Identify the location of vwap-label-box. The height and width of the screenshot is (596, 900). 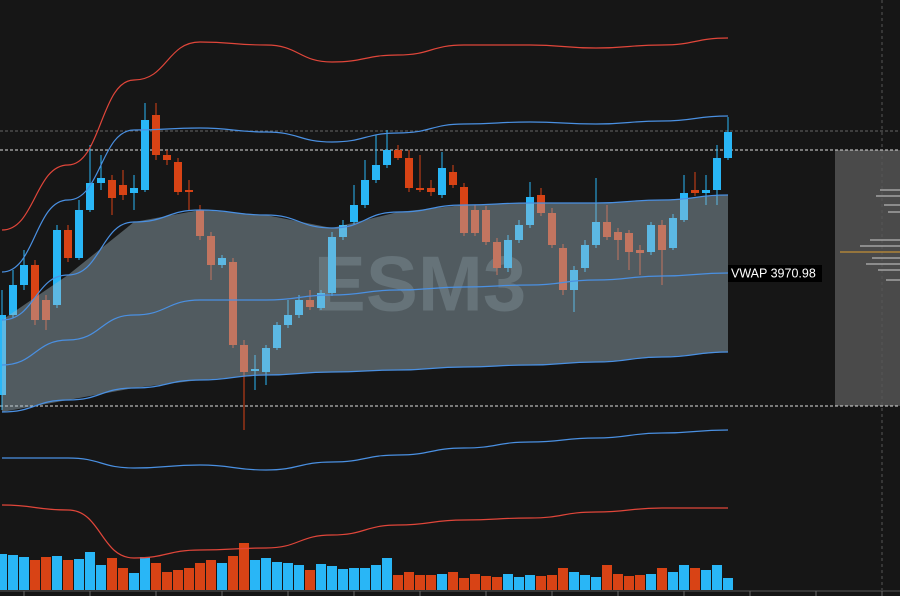
(775, 273).